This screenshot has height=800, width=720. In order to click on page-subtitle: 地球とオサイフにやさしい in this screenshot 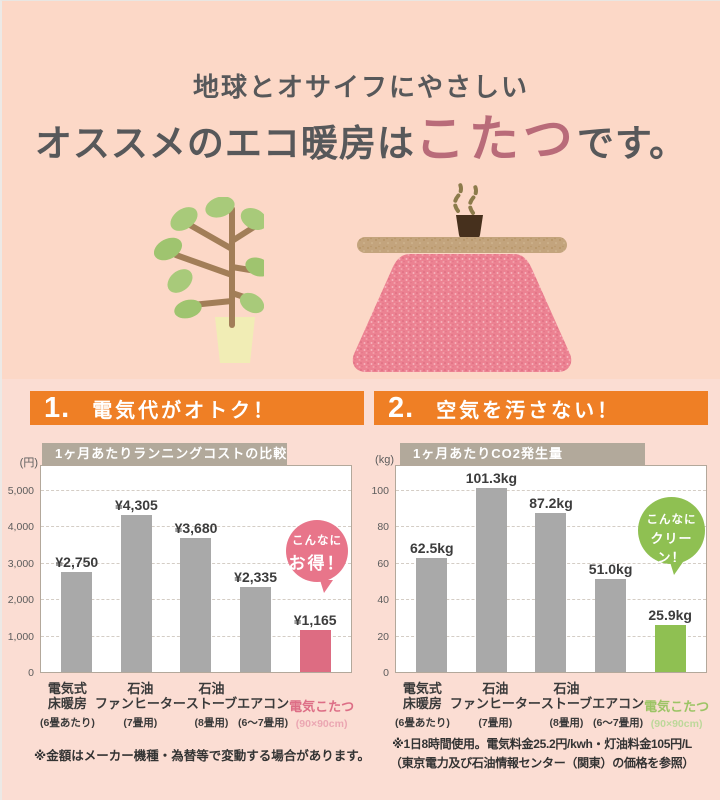, I will do `click(360, 87)`.